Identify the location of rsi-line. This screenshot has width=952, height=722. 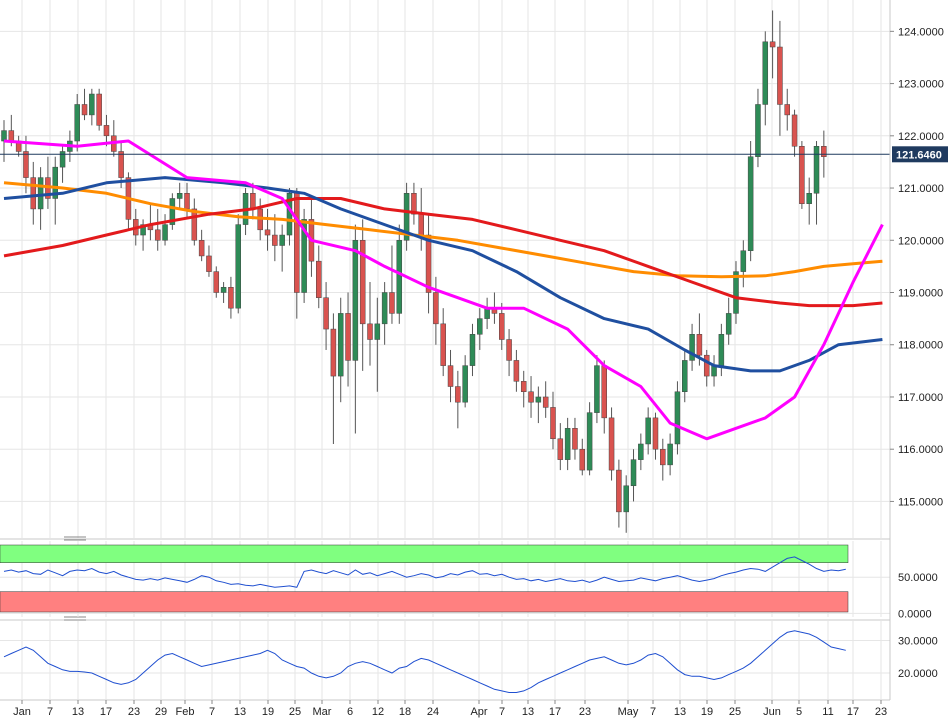
(424, 572).